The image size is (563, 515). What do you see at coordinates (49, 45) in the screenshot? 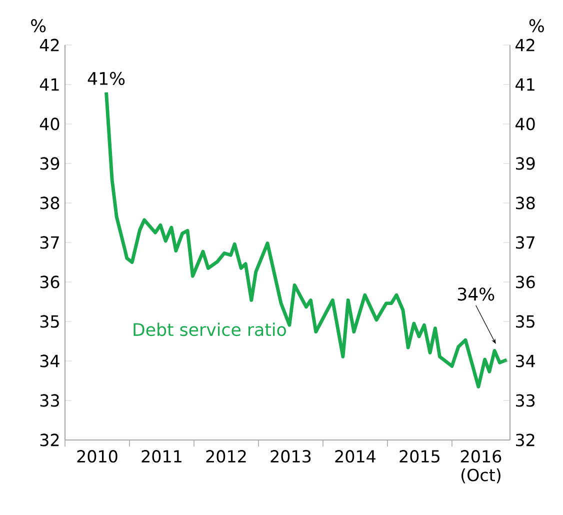
I see `y-tick-label: 42` at bounding box center [49, 45].